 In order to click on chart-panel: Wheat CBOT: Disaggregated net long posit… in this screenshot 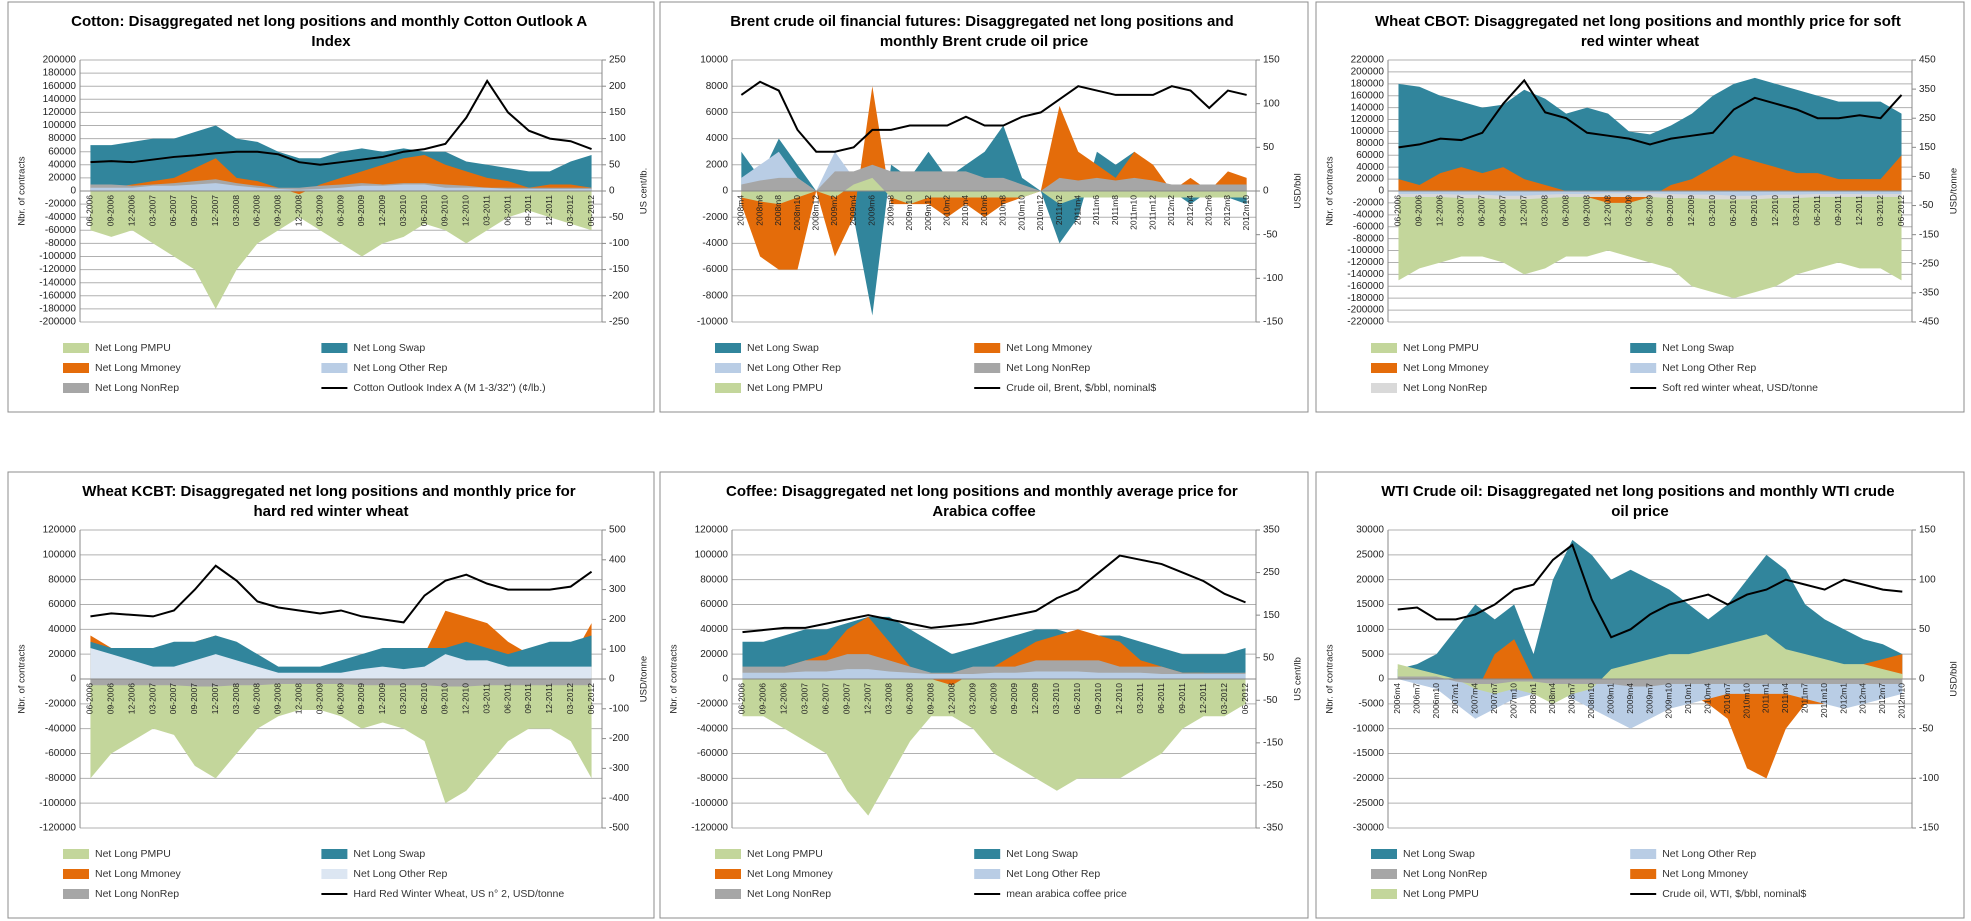, I will do `click(1640, 207)`.